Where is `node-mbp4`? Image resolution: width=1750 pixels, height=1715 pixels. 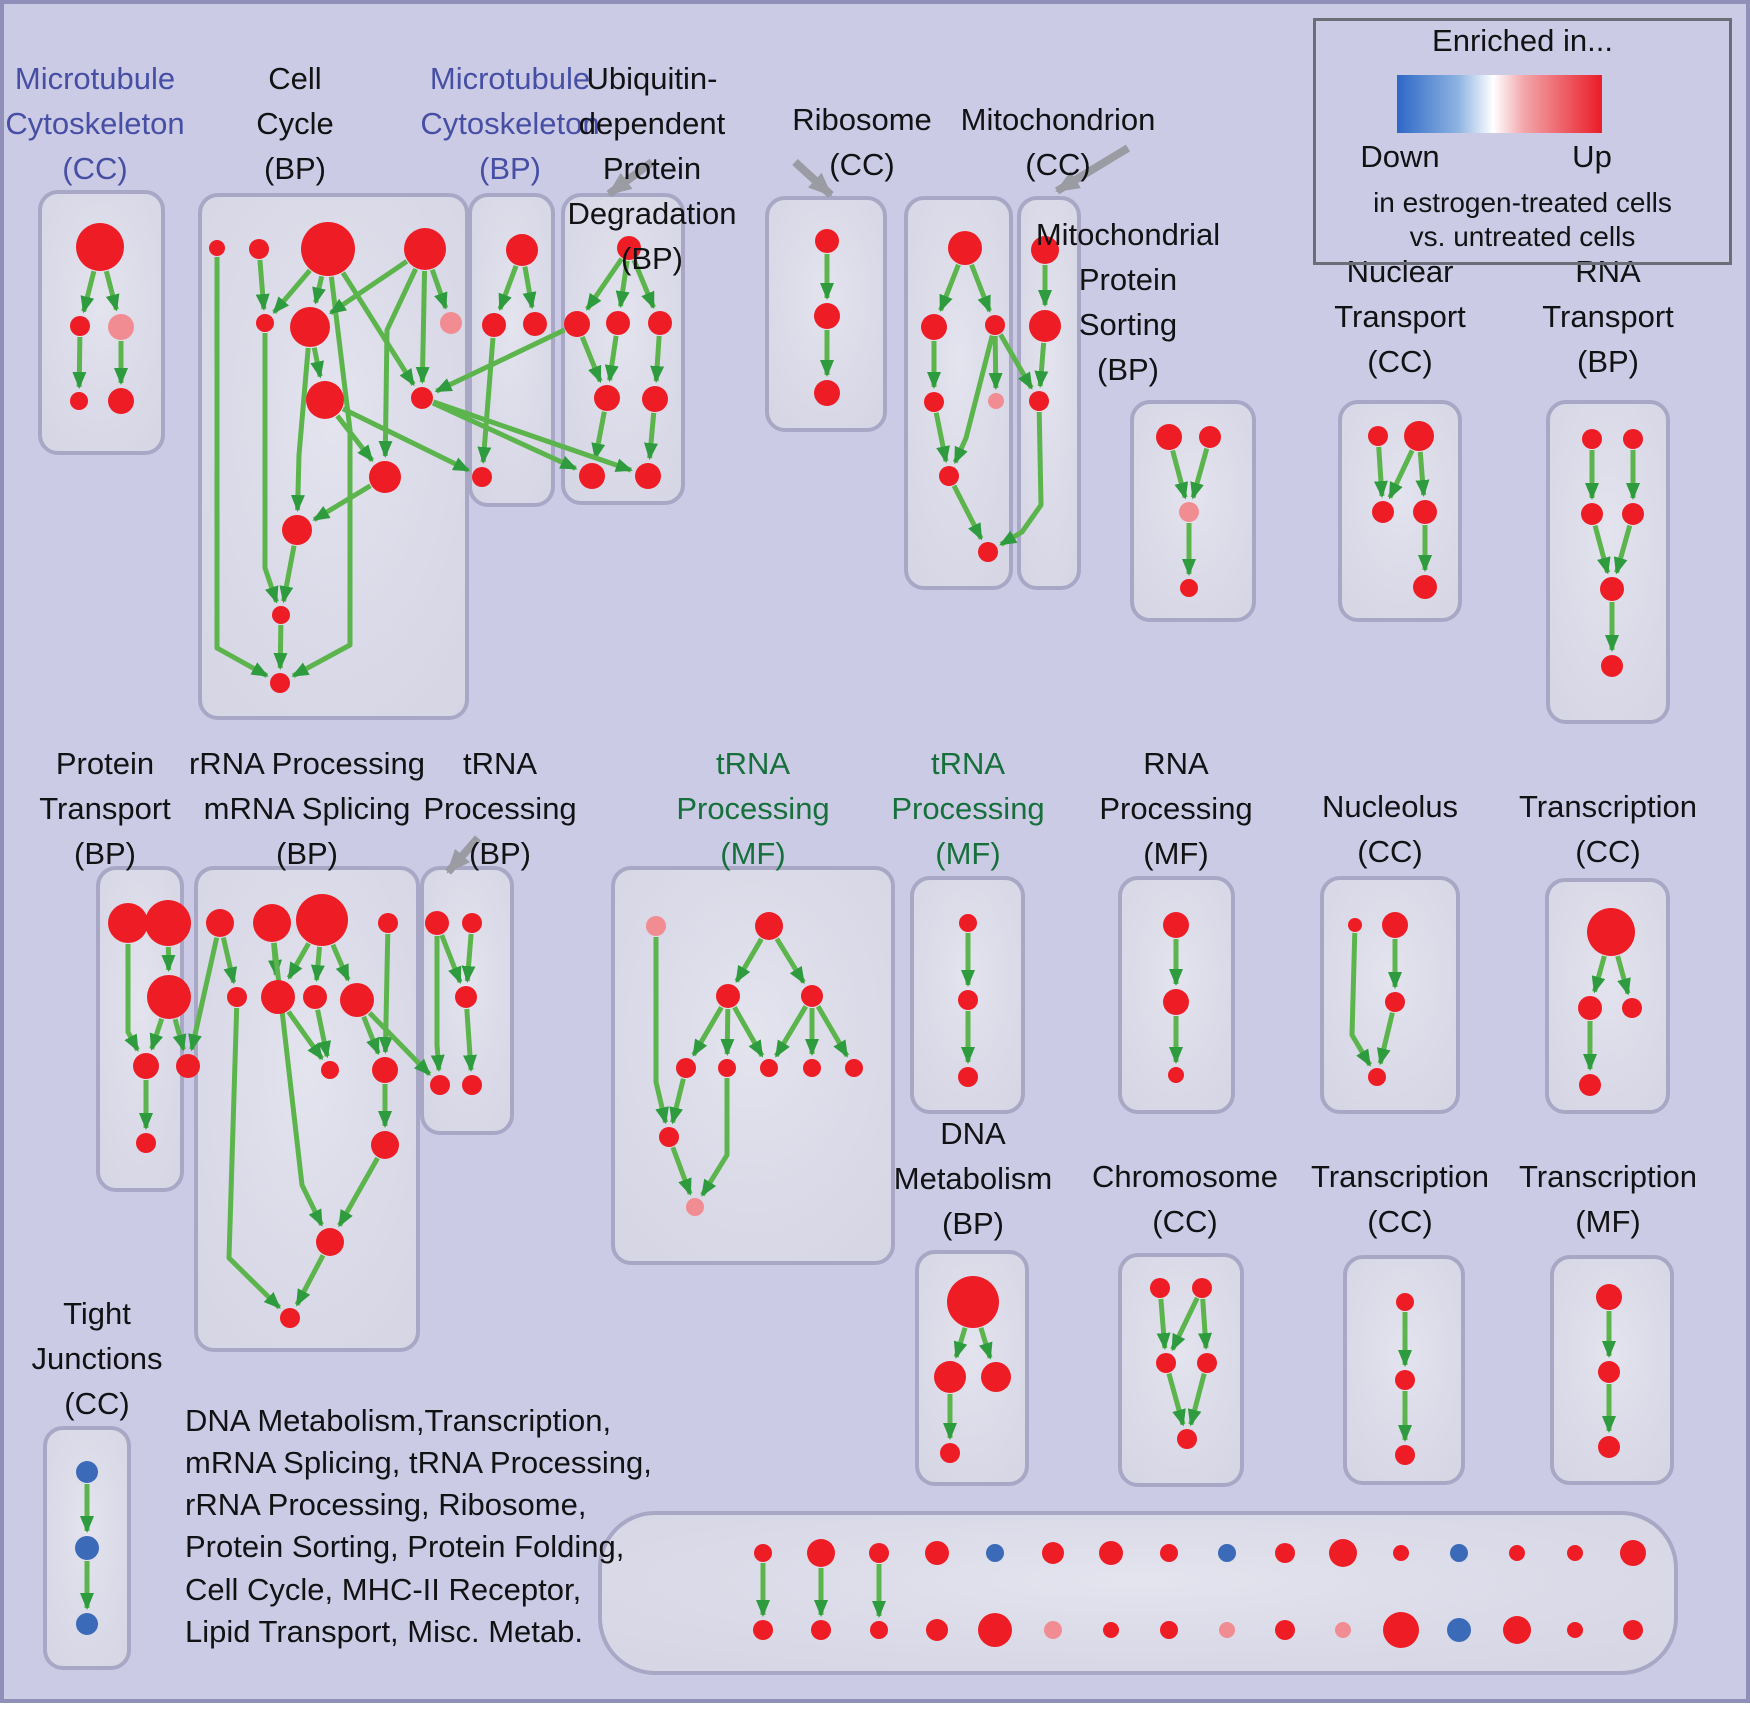
node-mbp4 is located at coordinates (482, 477).